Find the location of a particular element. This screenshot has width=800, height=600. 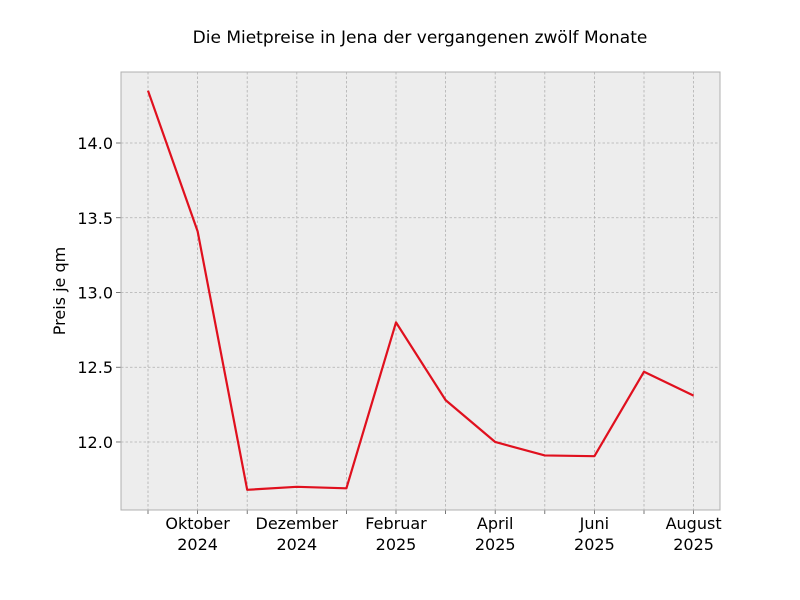

x-tick-label: Februar 2025 is located at coordinates (396, 534).